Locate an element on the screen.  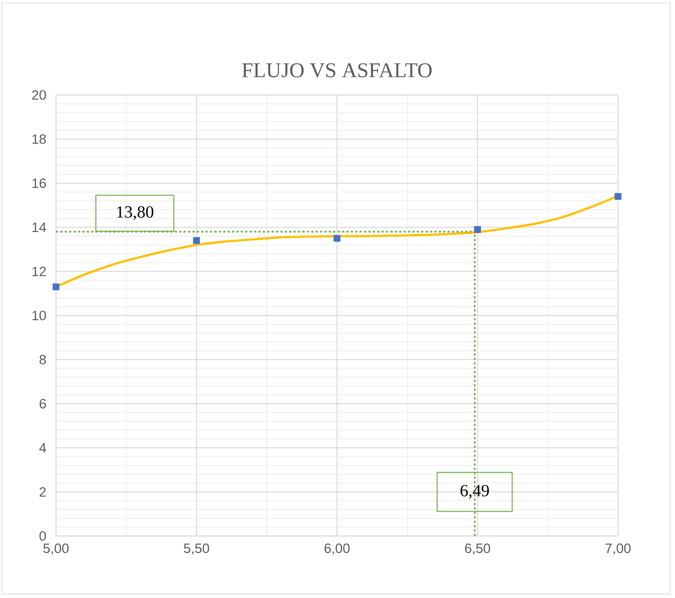
ref-line-label: 13,80 is located at coordinates (135, 213).